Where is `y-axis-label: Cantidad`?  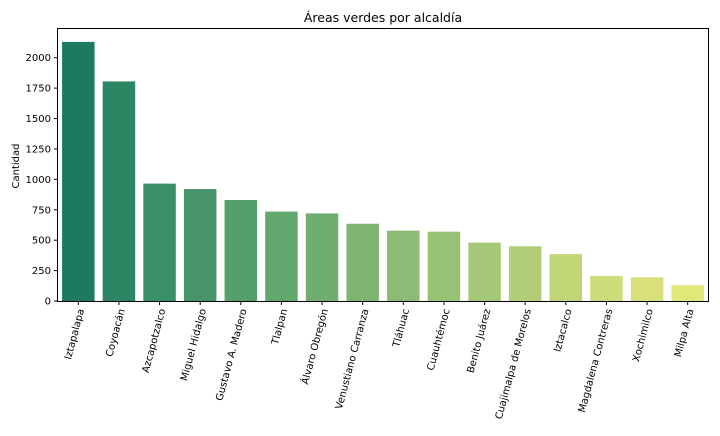 y-axis-label: Cantidad is located at coordinates (16, 166).